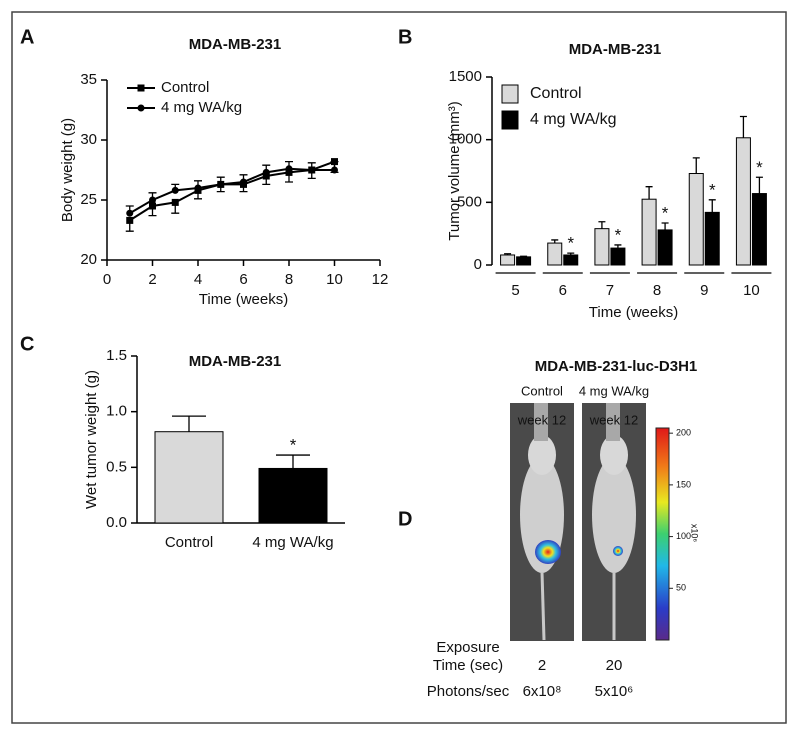 The height and width of the screenshot is (742, 800). Describe the element at coordinates (695, 533) in the screenshot. I see `colorbar-unit: x10⁶` at that location.